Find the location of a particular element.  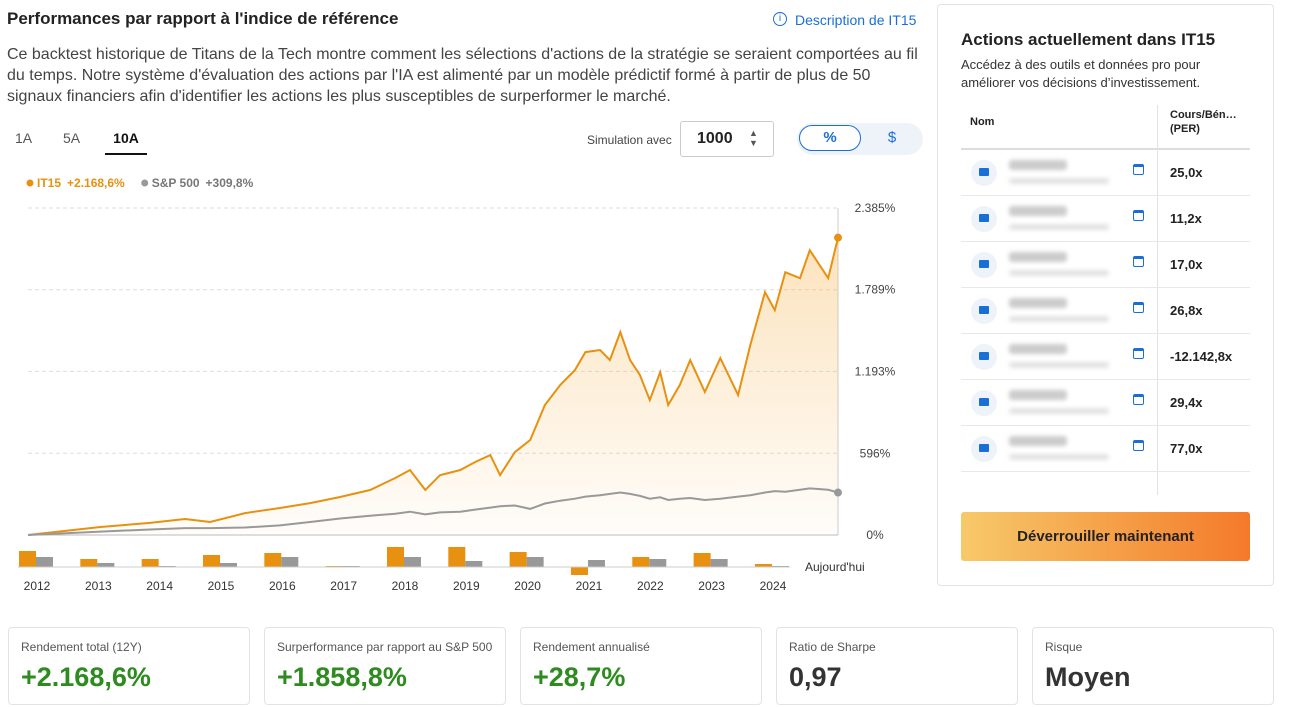

x-tick-label: 2019 is located at coordinates (466, 586).